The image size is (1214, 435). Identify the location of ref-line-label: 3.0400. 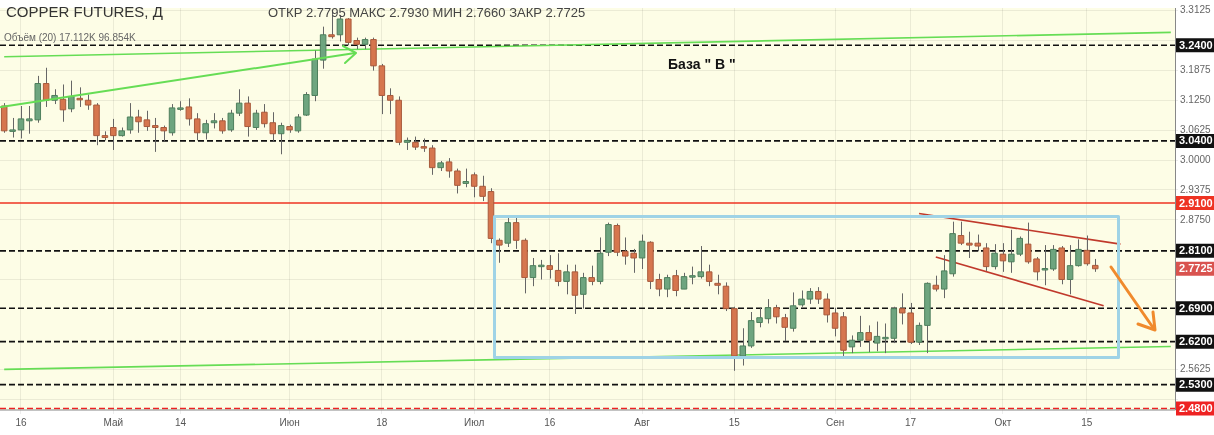
(1196, 140).